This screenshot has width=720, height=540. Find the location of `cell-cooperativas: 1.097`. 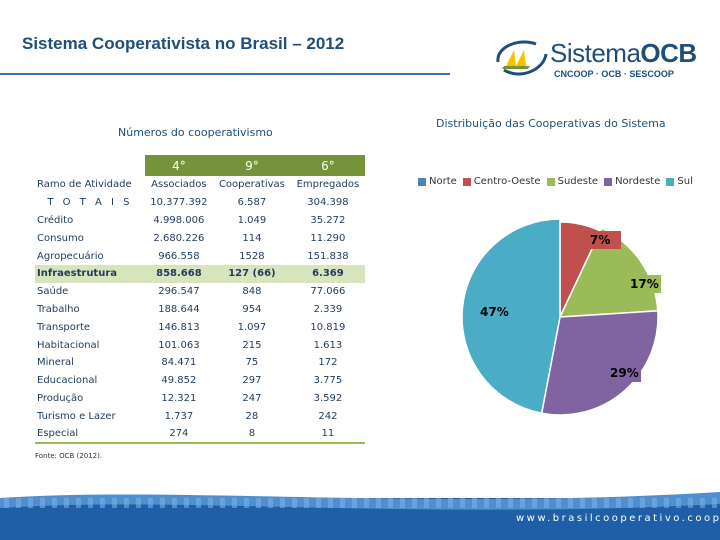

cell-cooperativas: 1.097 is located at coordinates (252, 327).